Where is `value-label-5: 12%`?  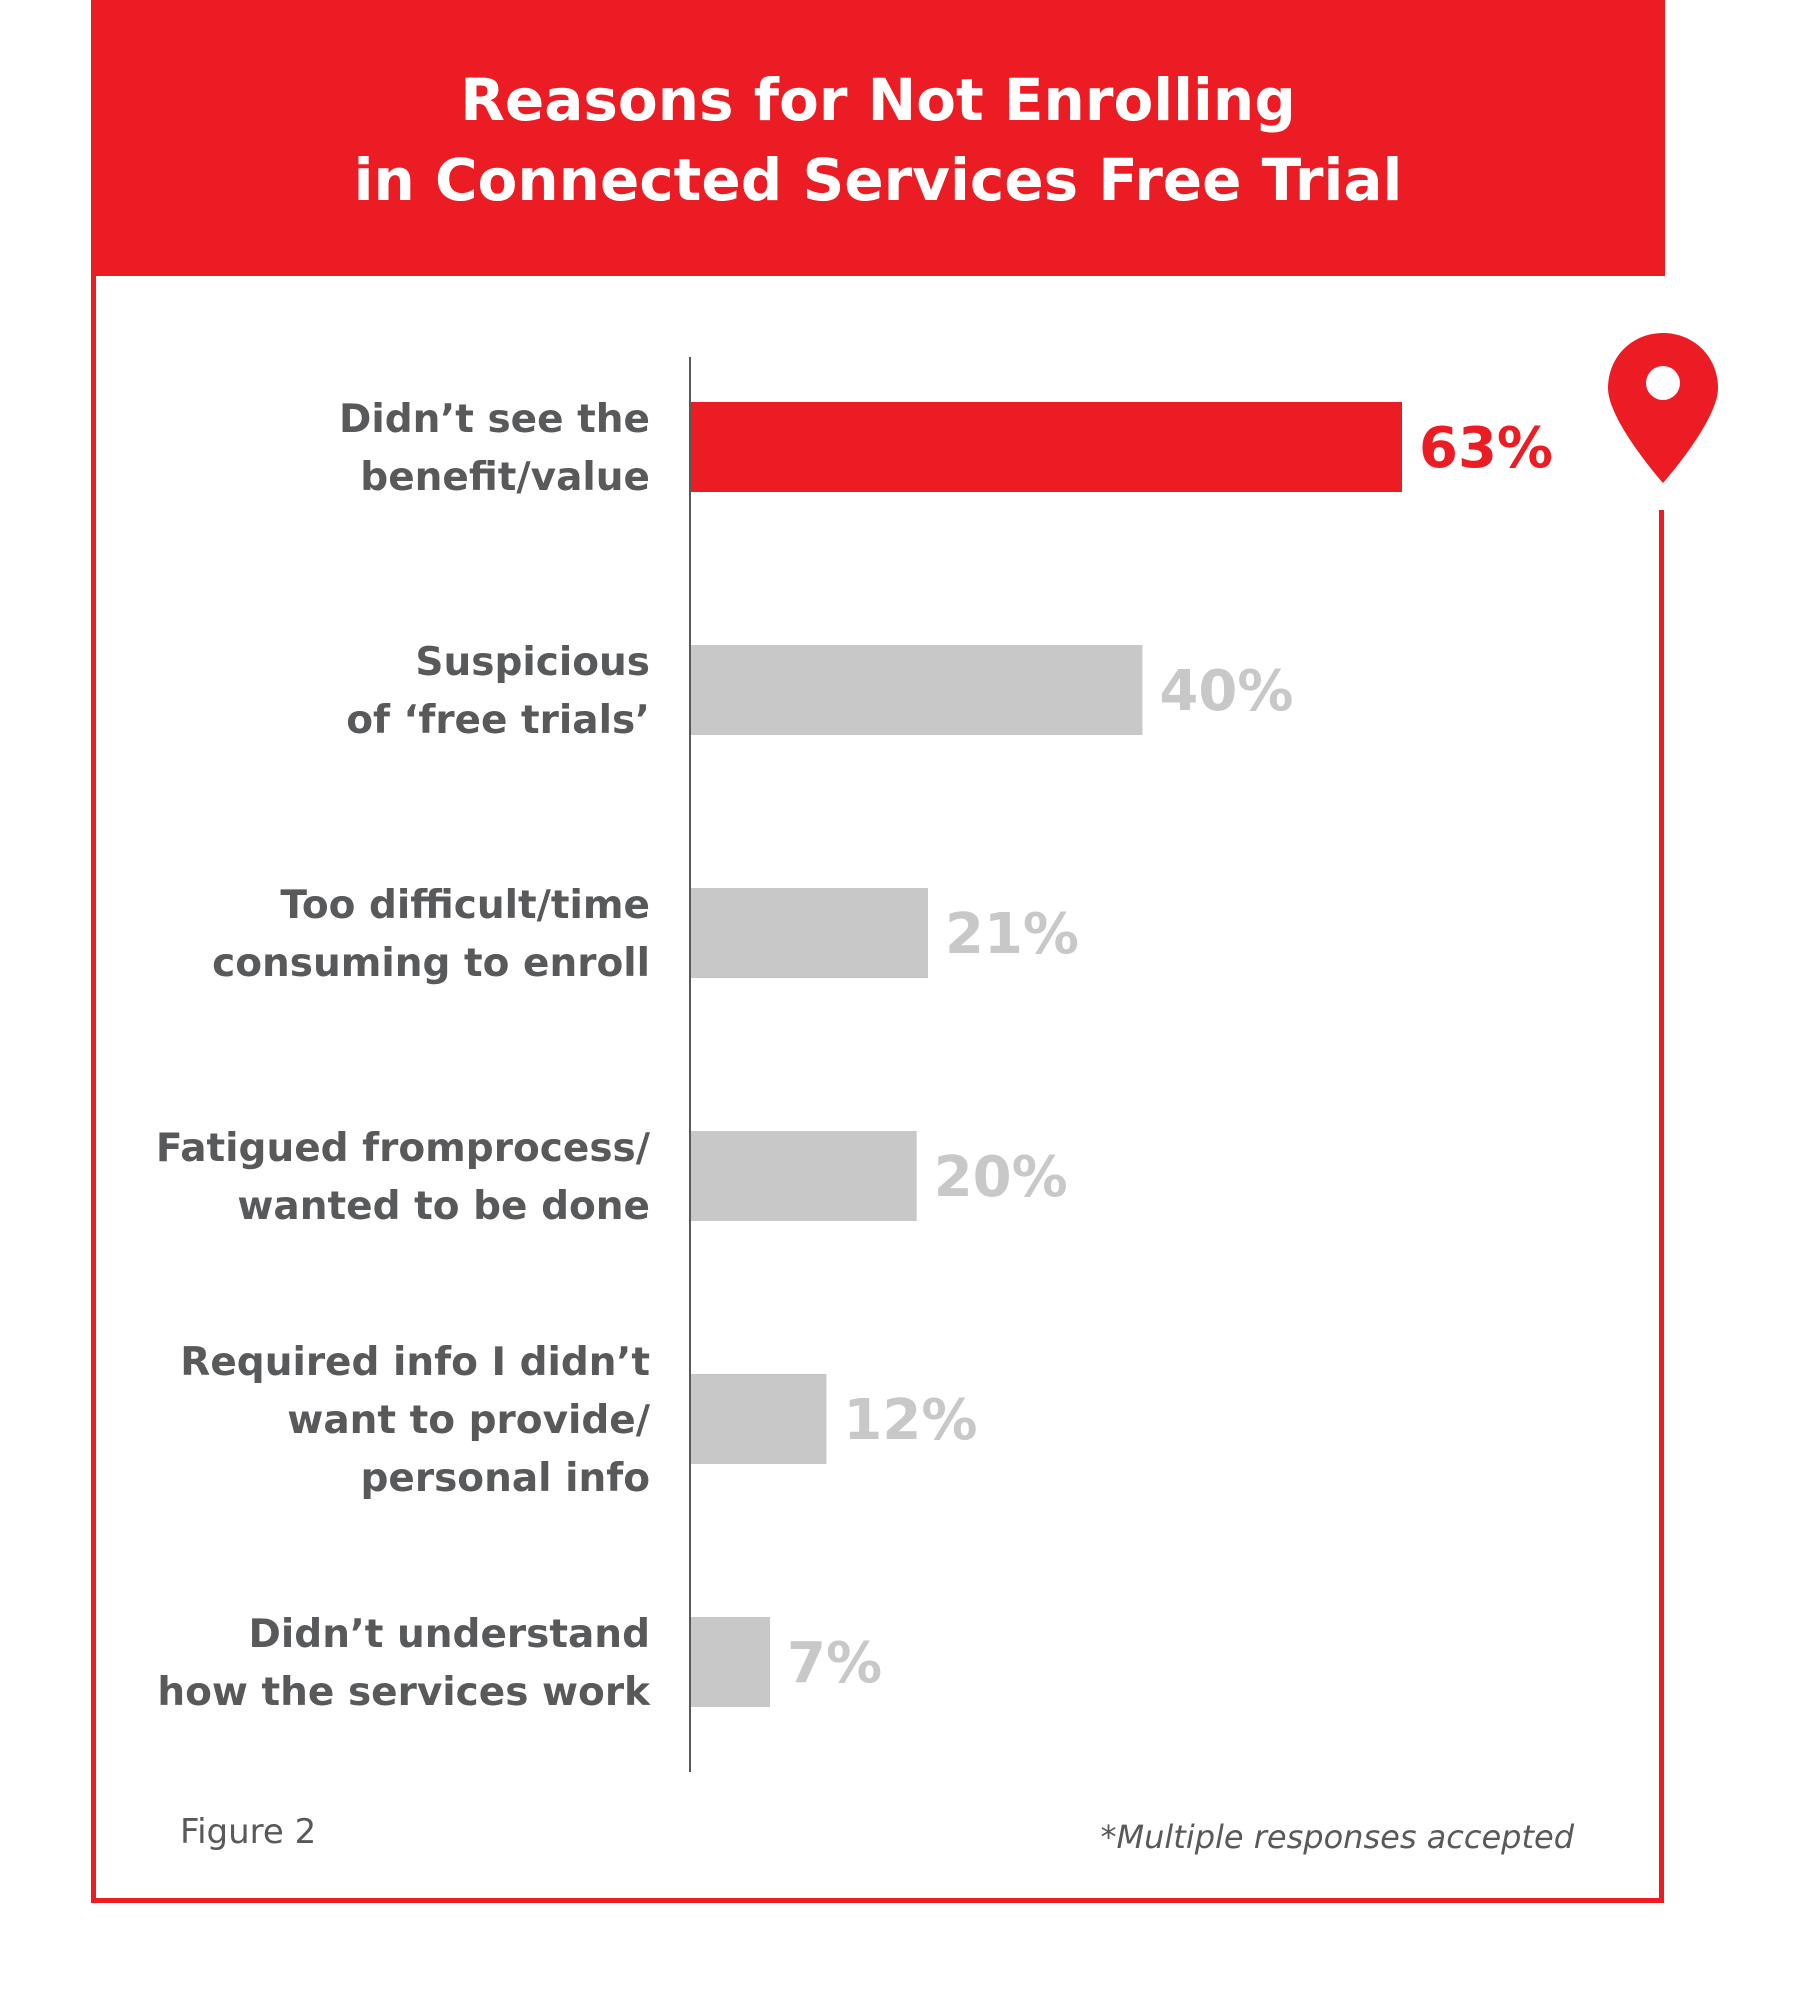
value-label-5: 12% is located at coordinates (910, 1420).